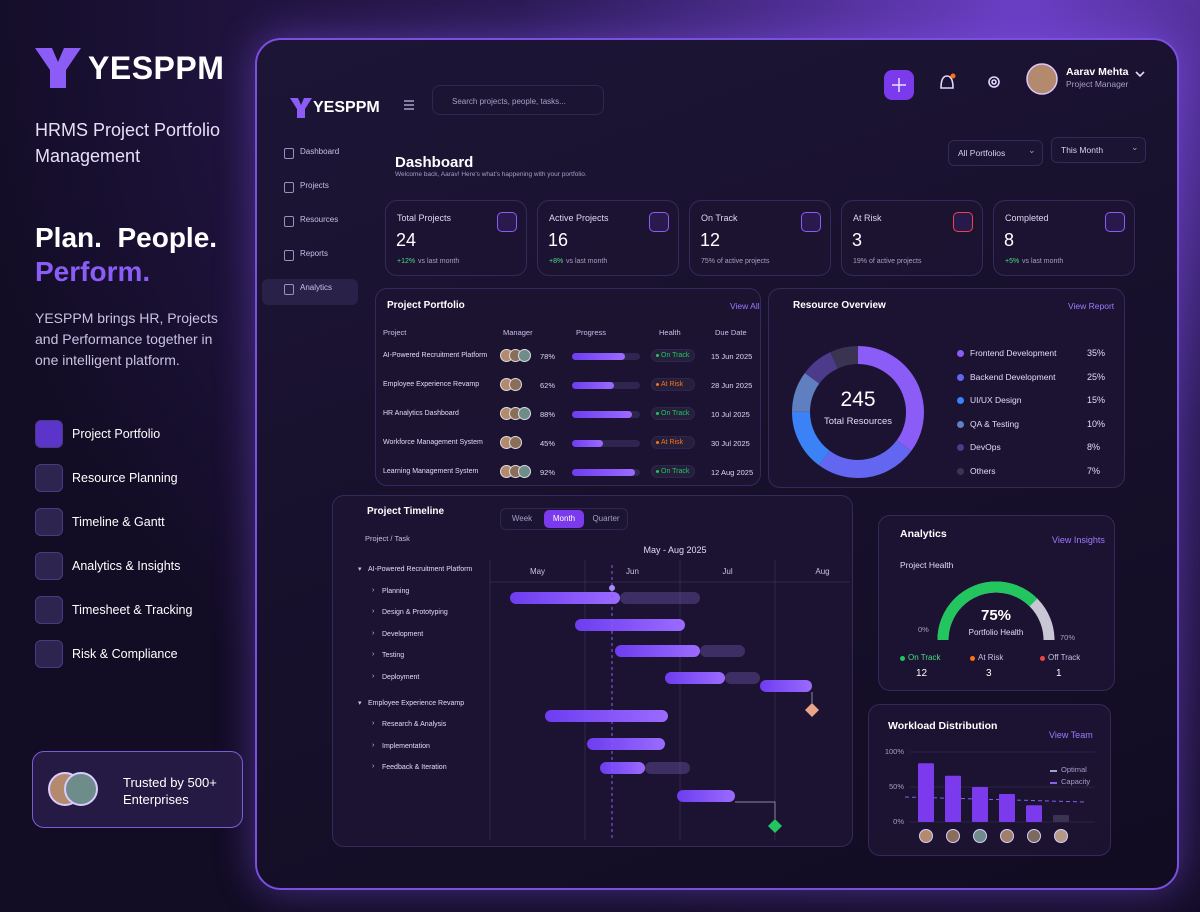  What do you see at coordinates (81, 789) in the screenshot?
I see `trust-avatar` at bounding box center [81, 789].